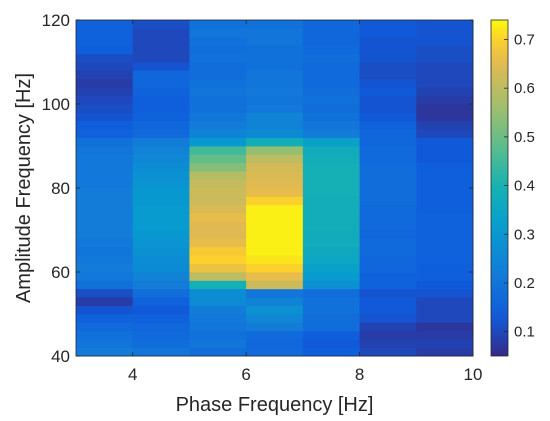 The width and height of the screenshot is (550, 421). What do you see at coordinates (24, 188) in the screenshot?
I see `y-axis-label: Amplitude Frequency [Hz]` at bounding box center [24, 188].